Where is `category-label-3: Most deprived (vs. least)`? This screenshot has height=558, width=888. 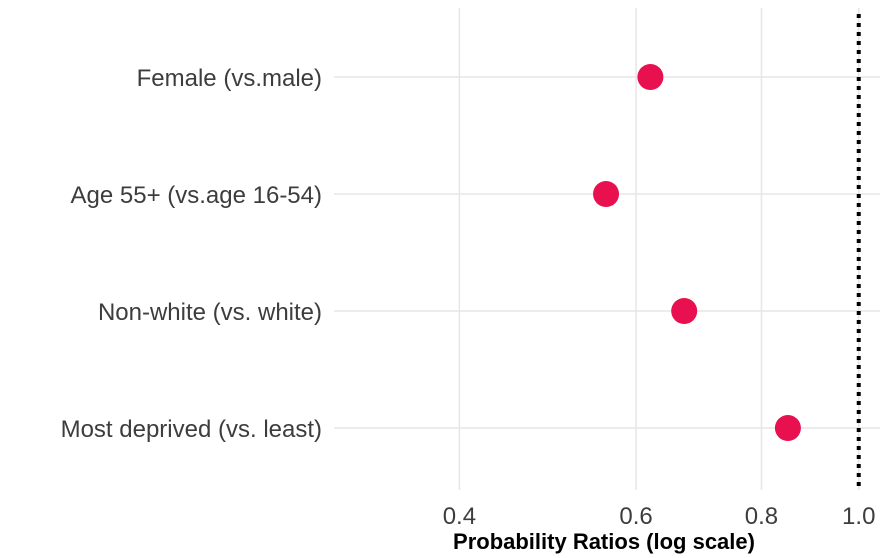 category-label-3: Most deprived (vs. least) is located at coordinates (191, 429).